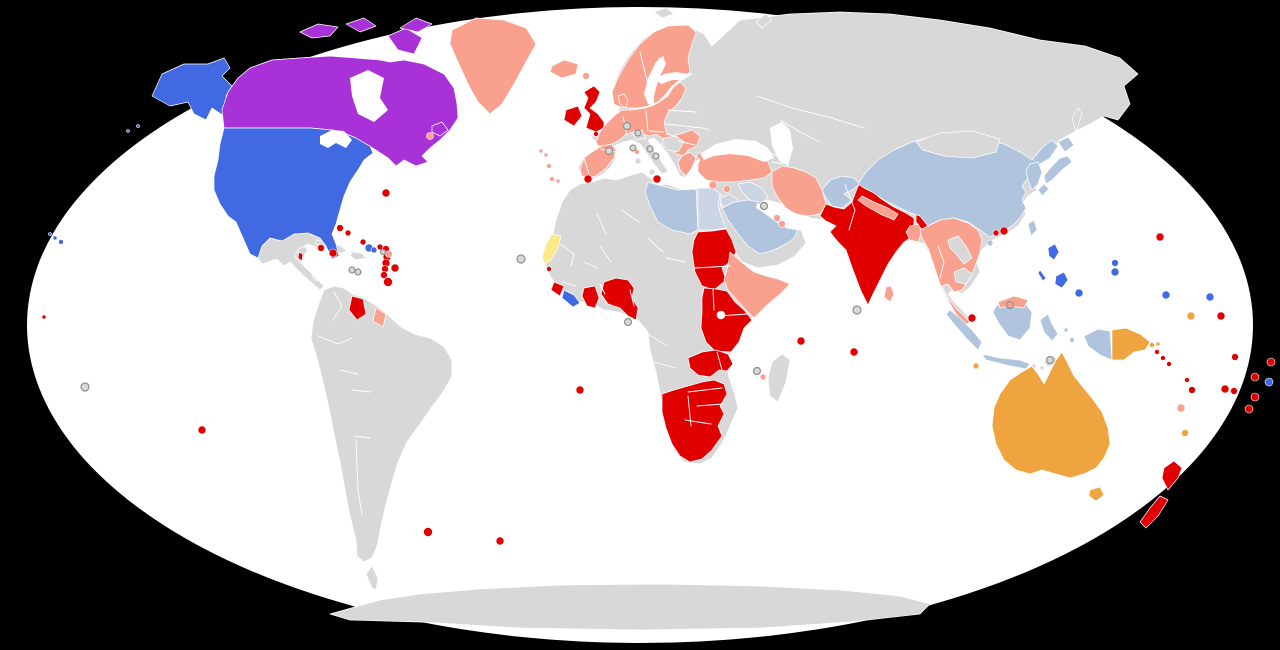 The image size is (1280, 650). I want to click on border-caucasus-b, so click(777, 163).